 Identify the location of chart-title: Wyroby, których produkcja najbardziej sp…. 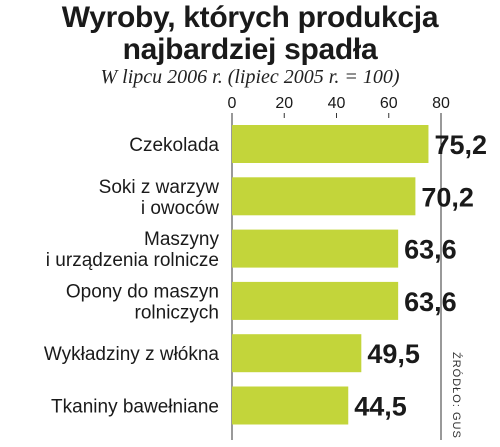
(250, 34).